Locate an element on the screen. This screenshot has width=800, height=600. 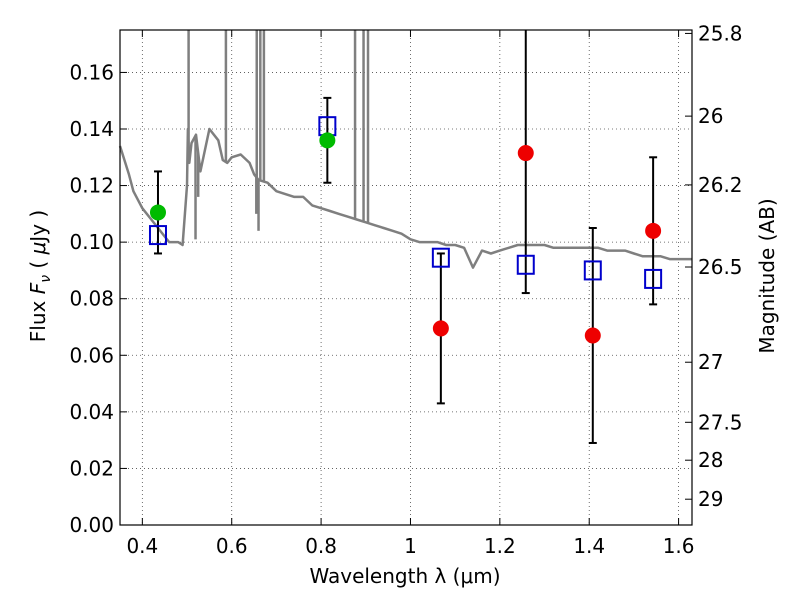
y-tick-label: 0.04 is located at coordinates (91, 412).